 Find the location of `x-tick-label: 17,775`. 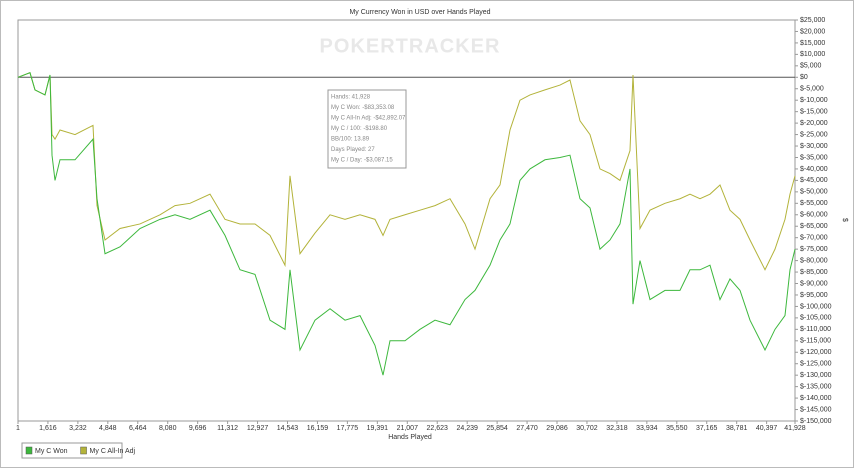

x-tick-label: 17,775 is located at coordinates (348, 428).